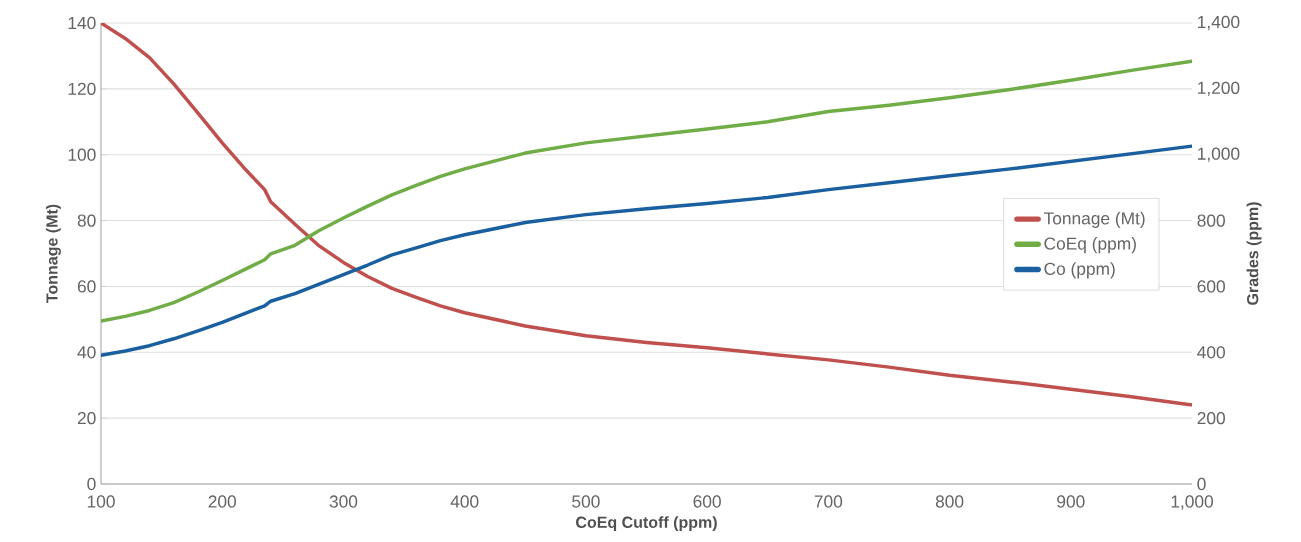 This screenshot has width=1301, height=542. What do you see at coordinates (82, 88) in the screenshot?
I see `y-tick-label: 120` at bounding box center [82, 88].